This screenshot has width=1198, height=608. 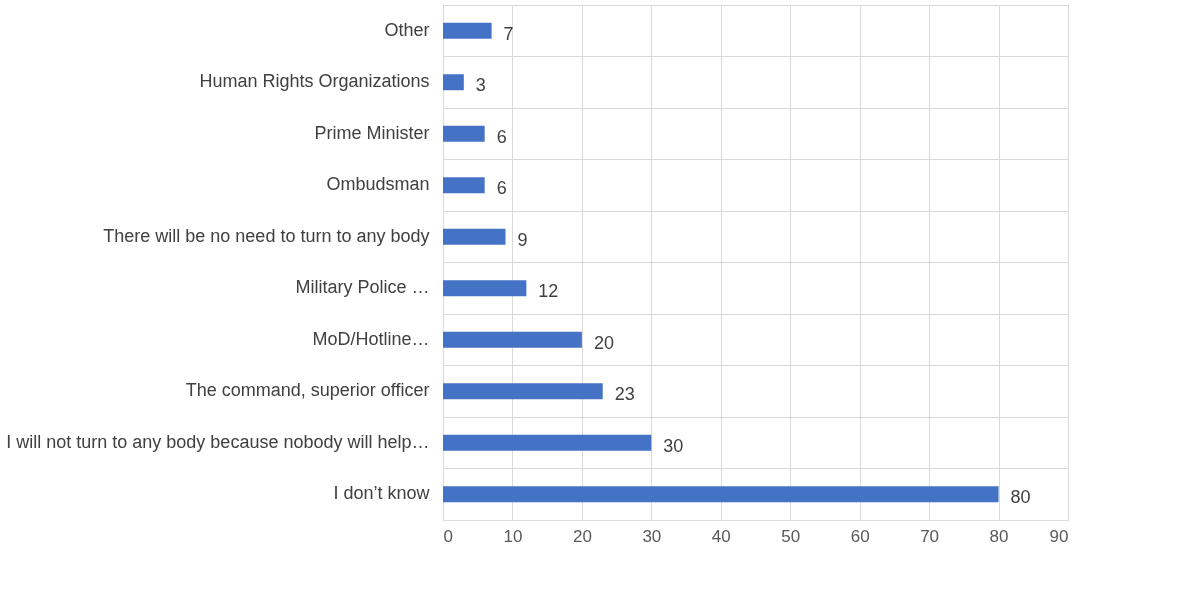 I want to click on y-tick-label: The command, superior officer, so click(x=307, y=390).